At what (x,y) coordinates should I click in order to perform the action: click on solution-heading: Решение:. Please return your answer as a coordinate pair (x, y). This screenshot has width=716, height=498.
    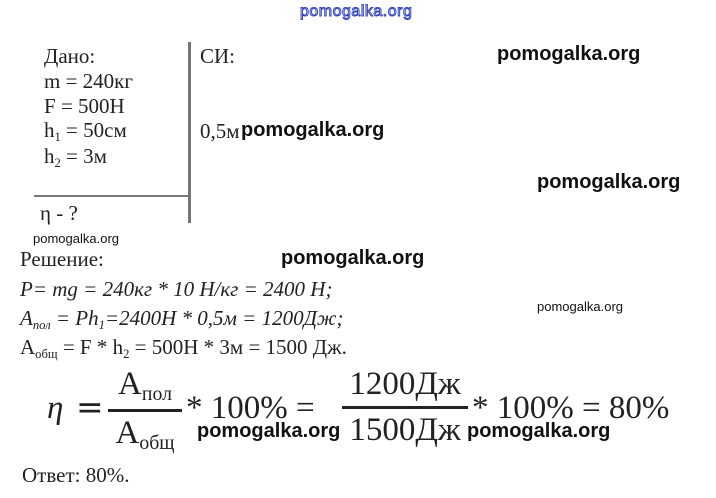
    Looking at the image, I should click on (62, 259).